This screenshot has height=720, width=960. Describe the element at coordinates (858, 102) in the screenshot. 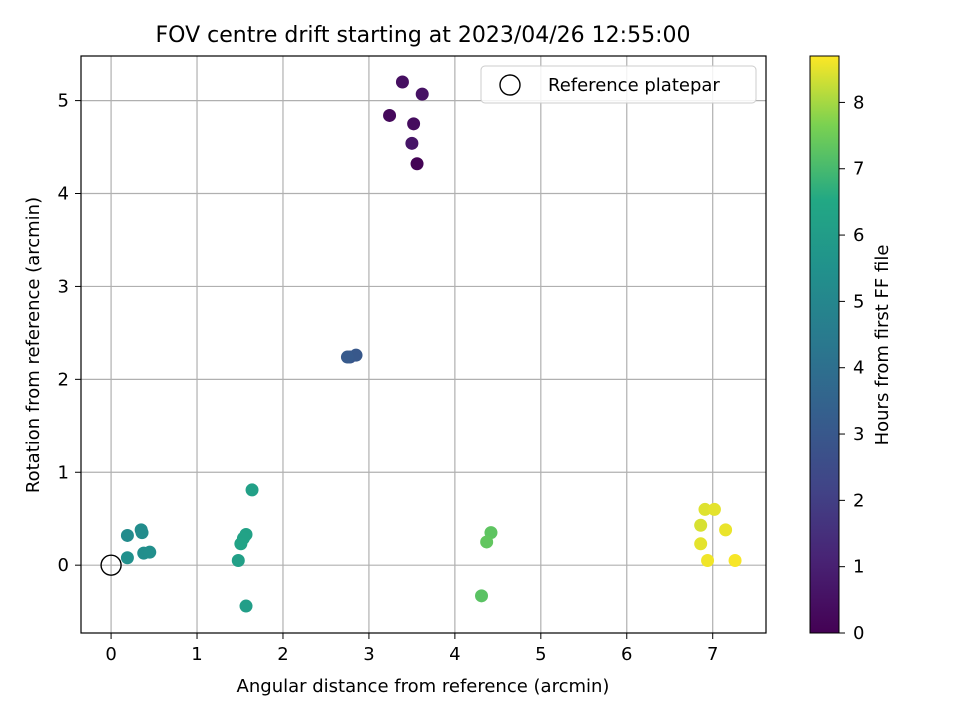

I see `colorbar-tick-label: 8` at that location.